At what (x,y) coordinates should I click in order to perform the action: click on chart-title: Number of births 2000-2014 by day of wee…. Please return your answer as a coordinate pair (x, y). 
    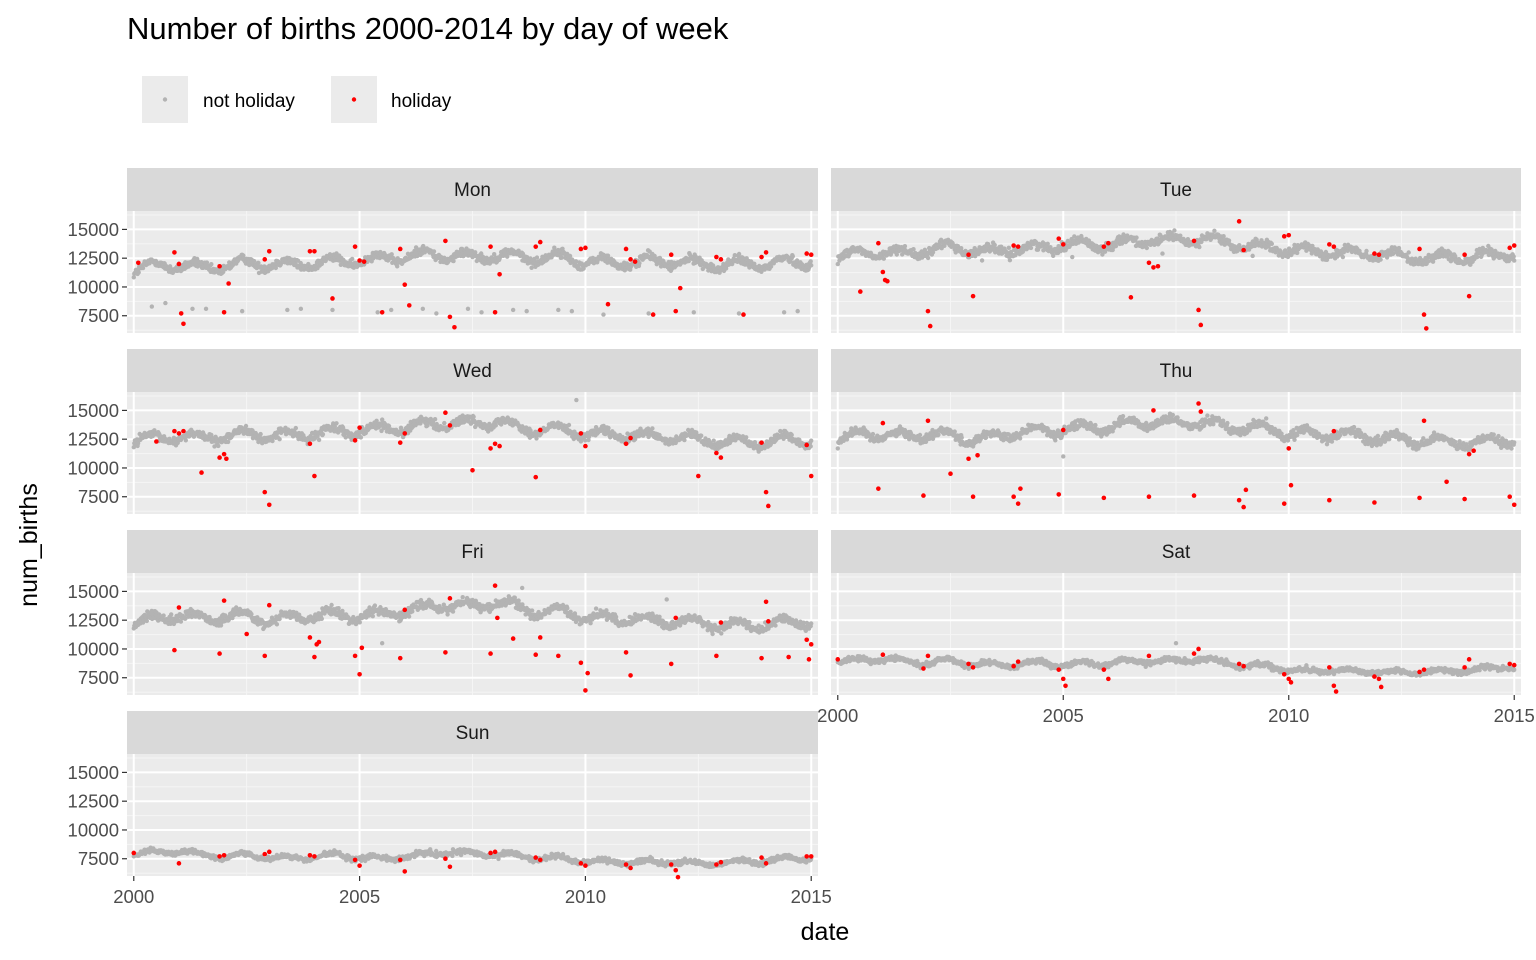
    Looking at the image, I should click on (428, 28).